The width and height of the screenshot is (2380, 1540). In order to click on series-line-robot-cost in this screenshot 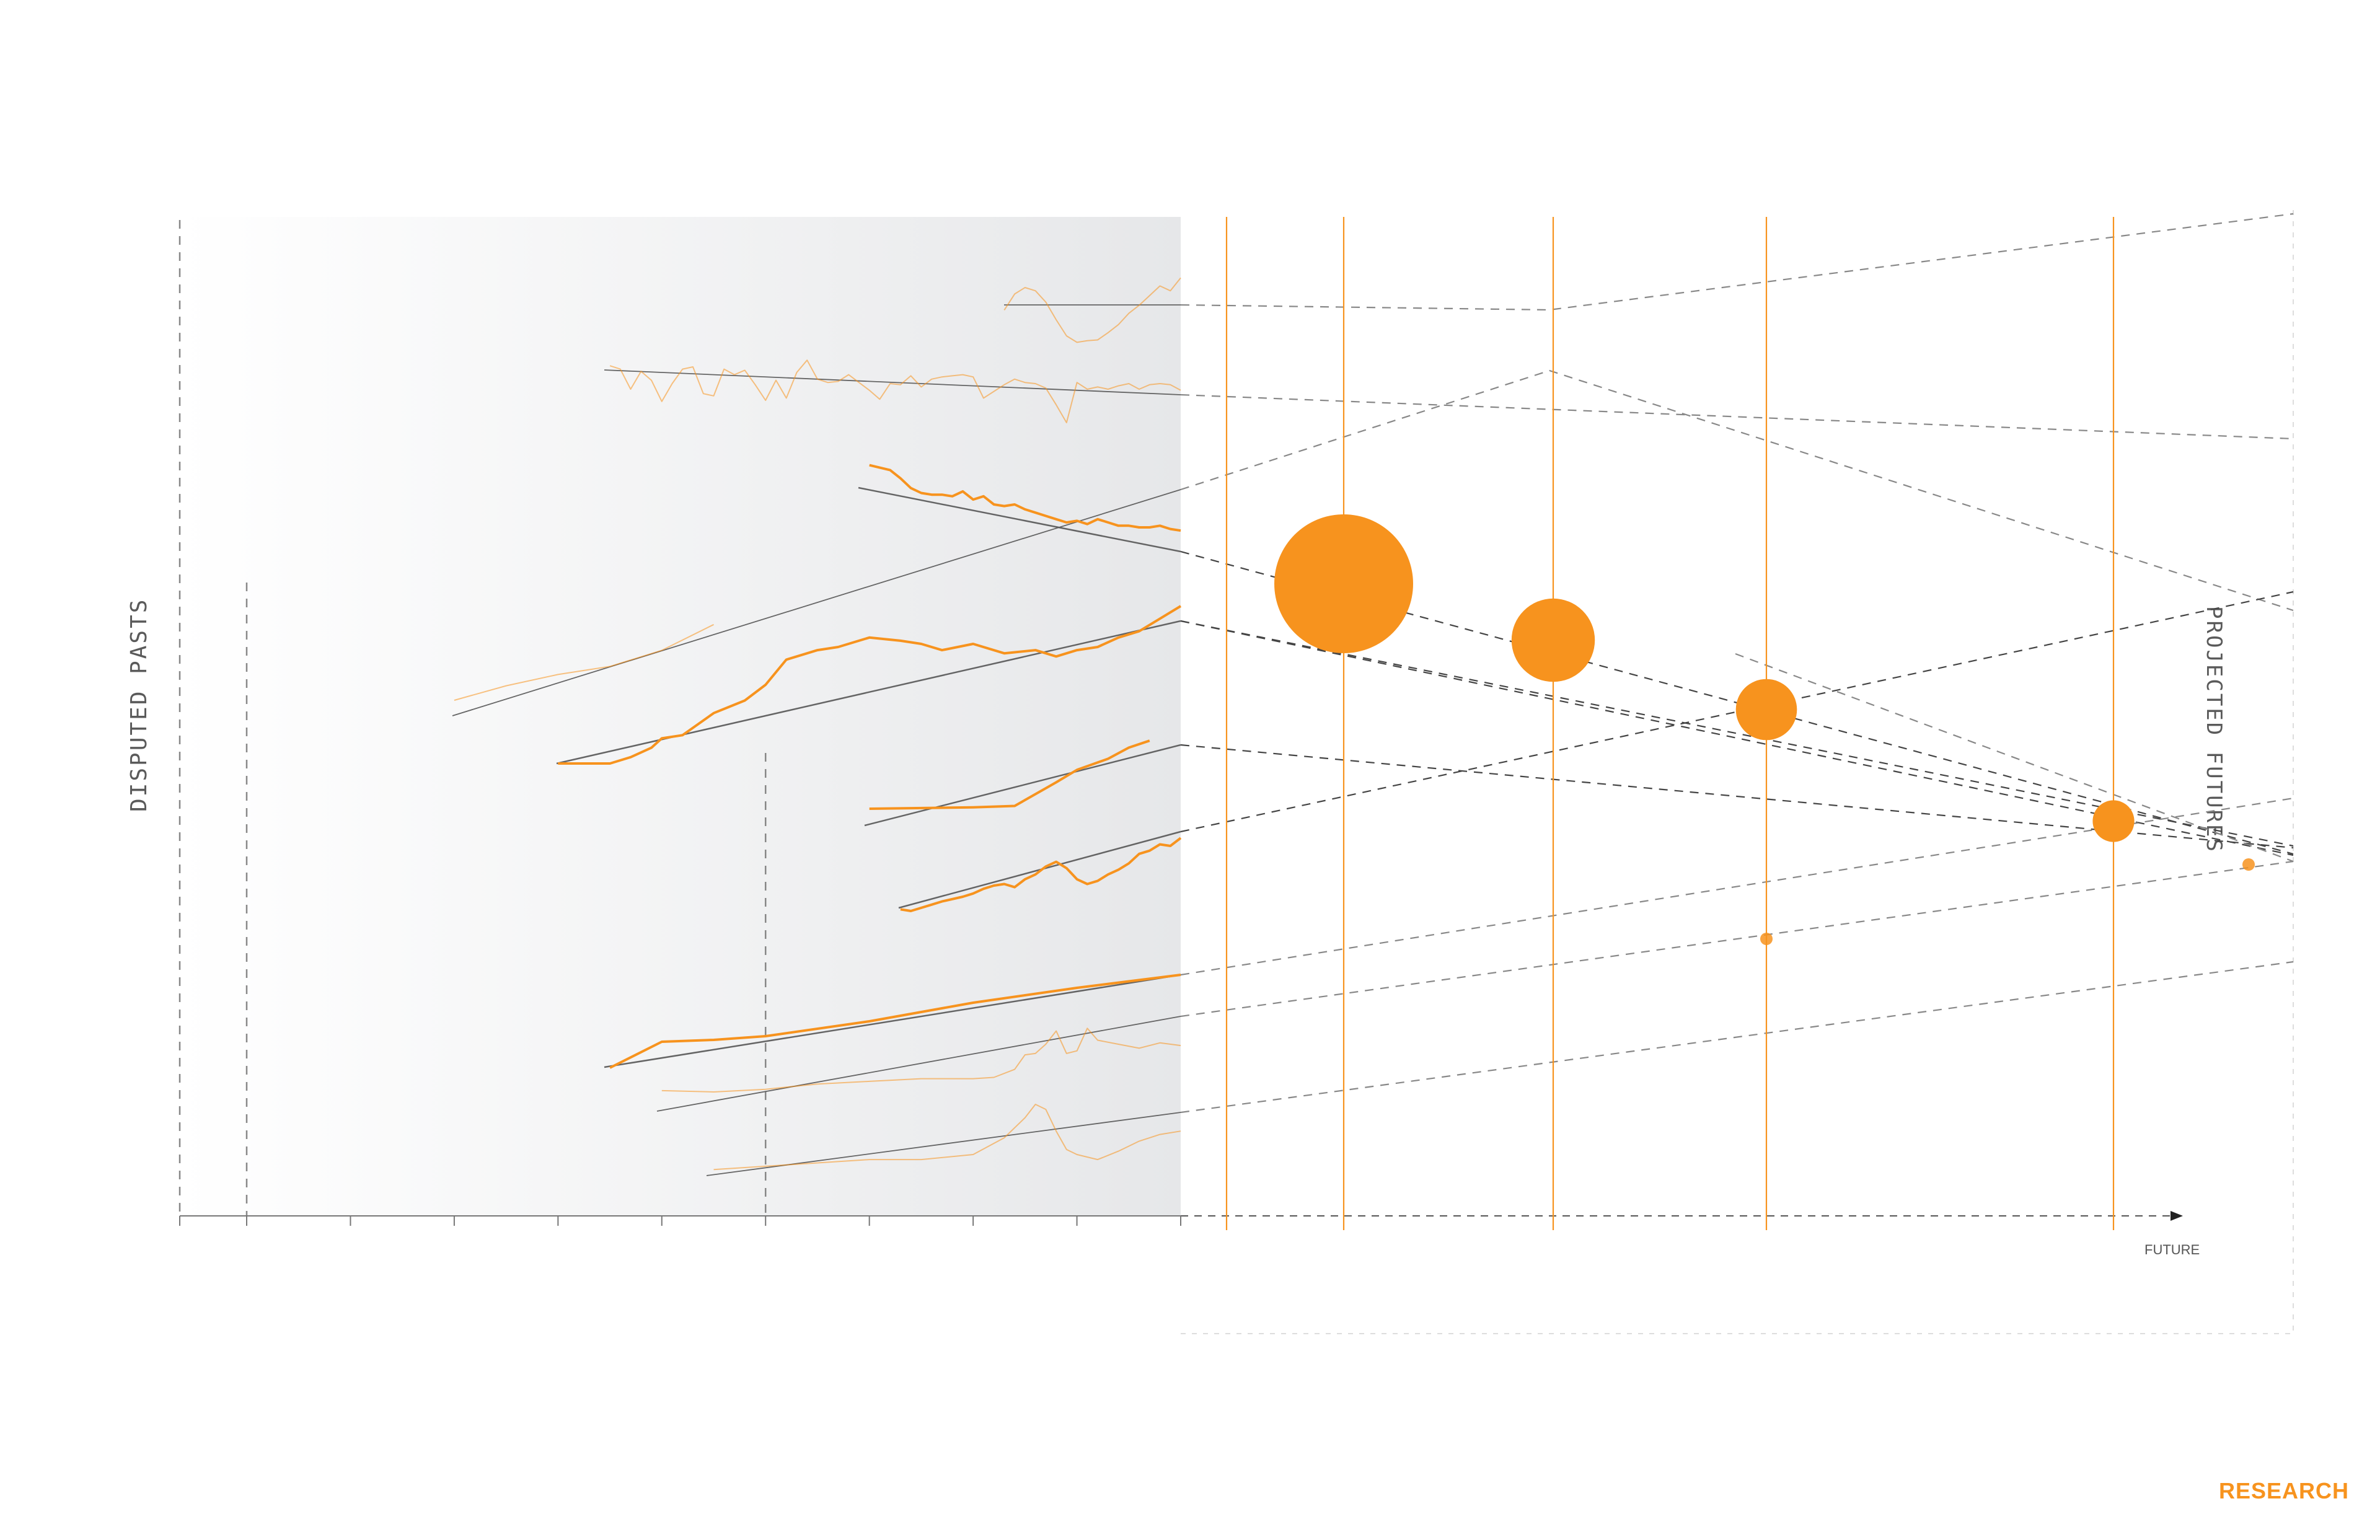, I will do `click(1025, 498)`.